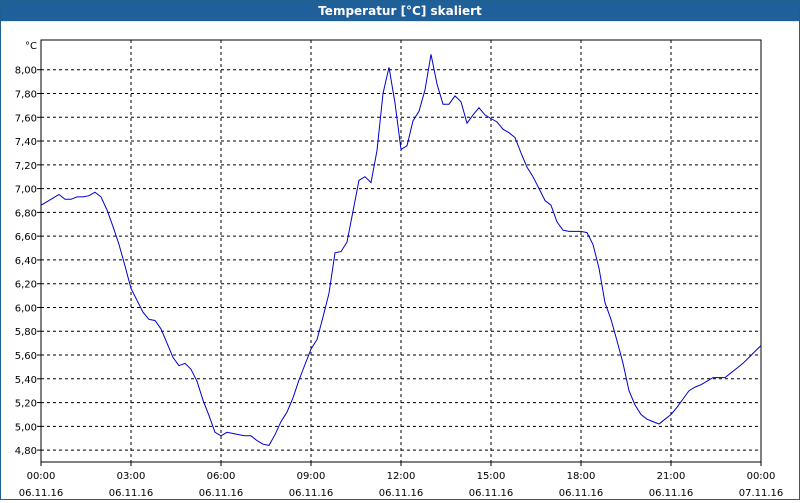 The height and width of the screenshot is (503, 800). I want to click on y-tick-label: 6,40, so click(26, 261).